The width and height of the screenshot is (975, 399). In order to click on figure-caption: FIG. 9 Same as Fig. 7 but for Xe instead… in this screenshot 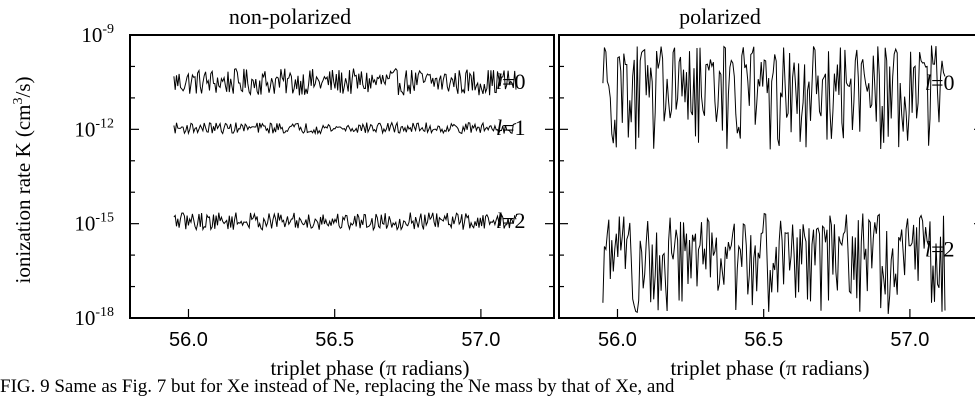, I will do `click(337, 386)`.